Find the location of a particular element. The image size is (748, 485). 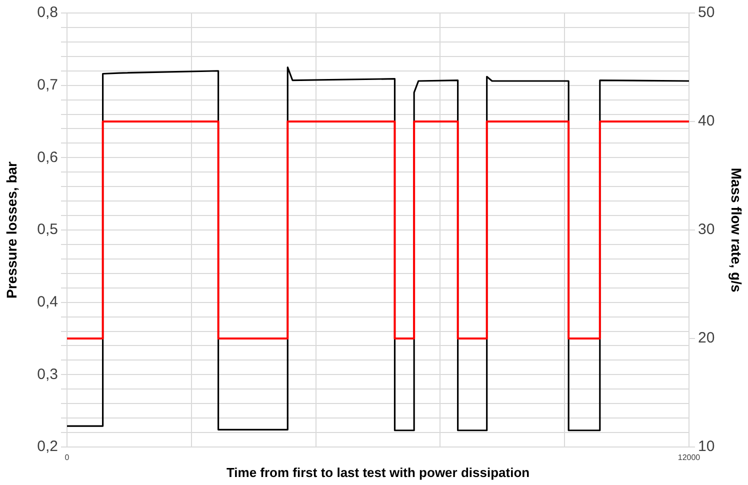

x-axis-title: Time from first to last test with power dissipation is located at coordinates (378, 472).